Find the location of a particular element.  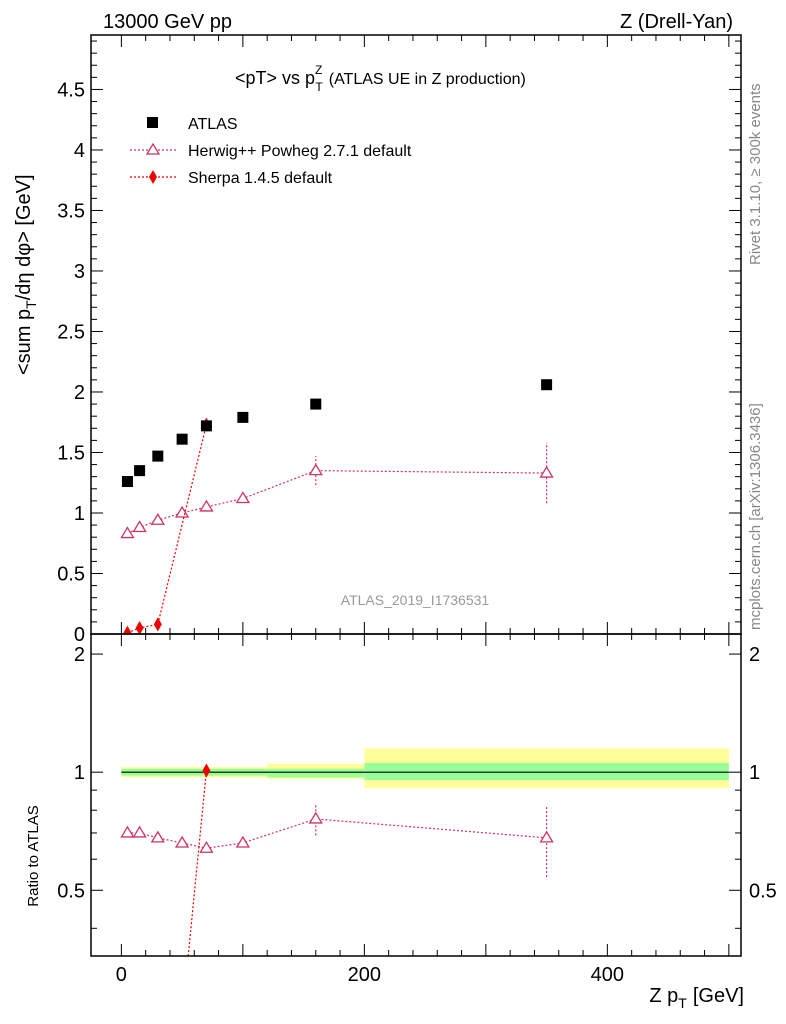

mcplots-label: mcplots.cern.ch [arXiv:1306.3436] is located at coordinates (755, 516).